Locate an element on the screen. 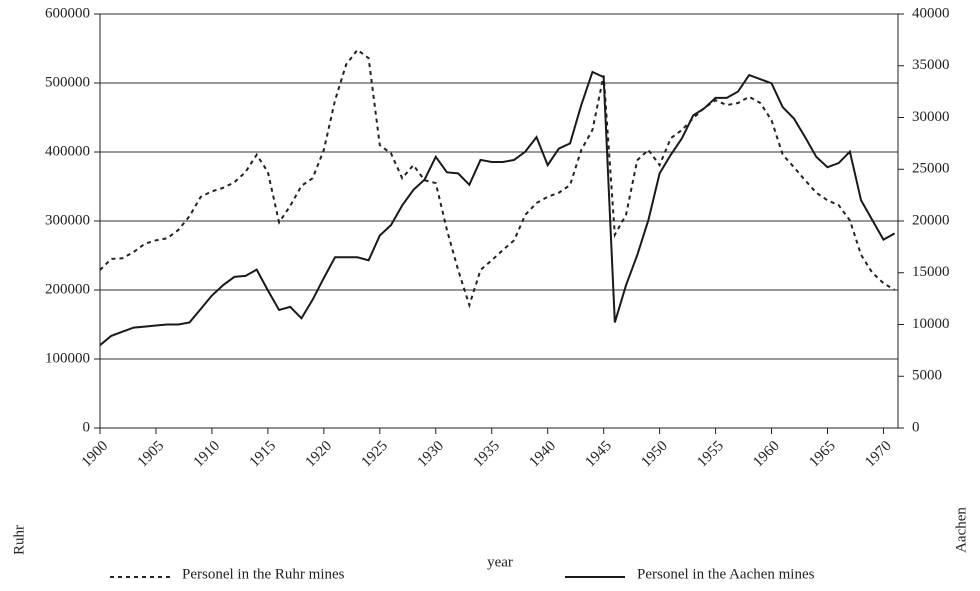 This screenshot has height=591, width=980. y2-tick-label: 30000 is located at coordinates (931, 117).